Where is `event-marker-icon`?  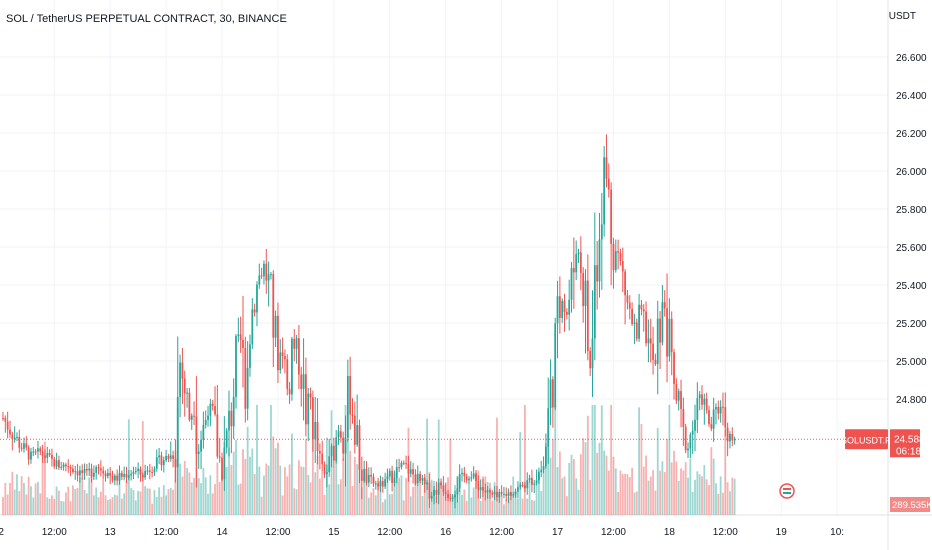 event-marker-icon is located at coordinates (787, 491).